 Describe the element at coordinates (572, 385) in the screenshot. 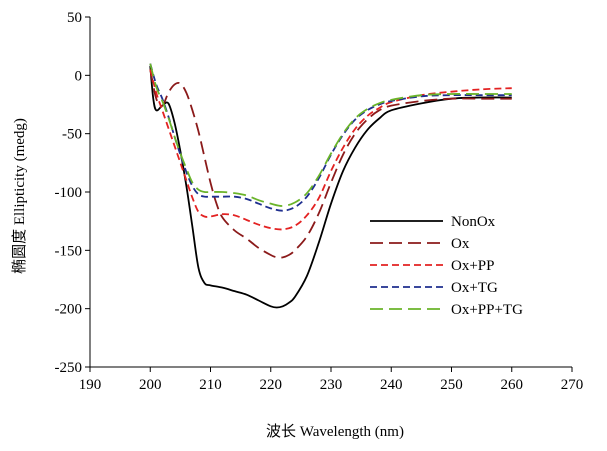

I see `x-tick-label: 270` at that location.